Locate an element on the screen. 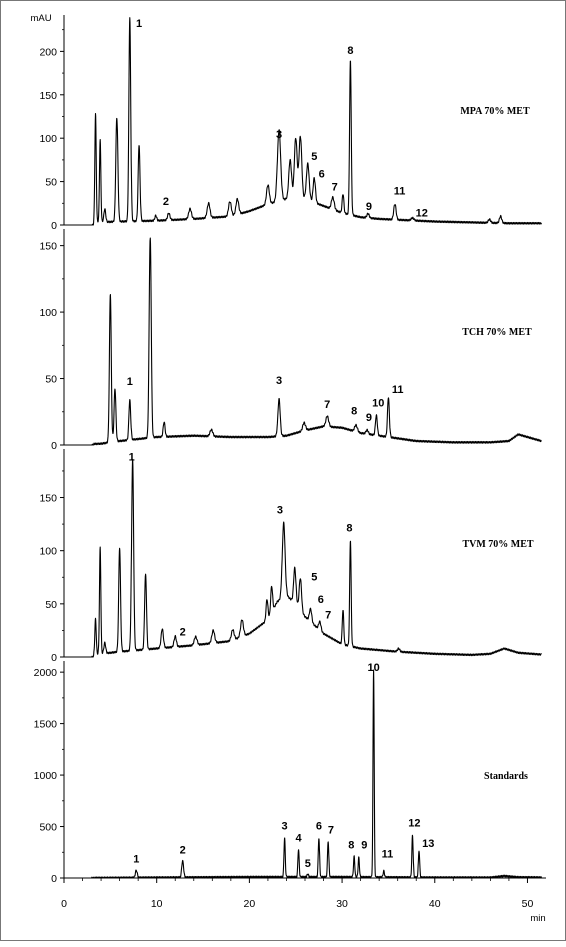 The image size is (566, 947). panel-title: Standards is located at coordinates (506, 776).